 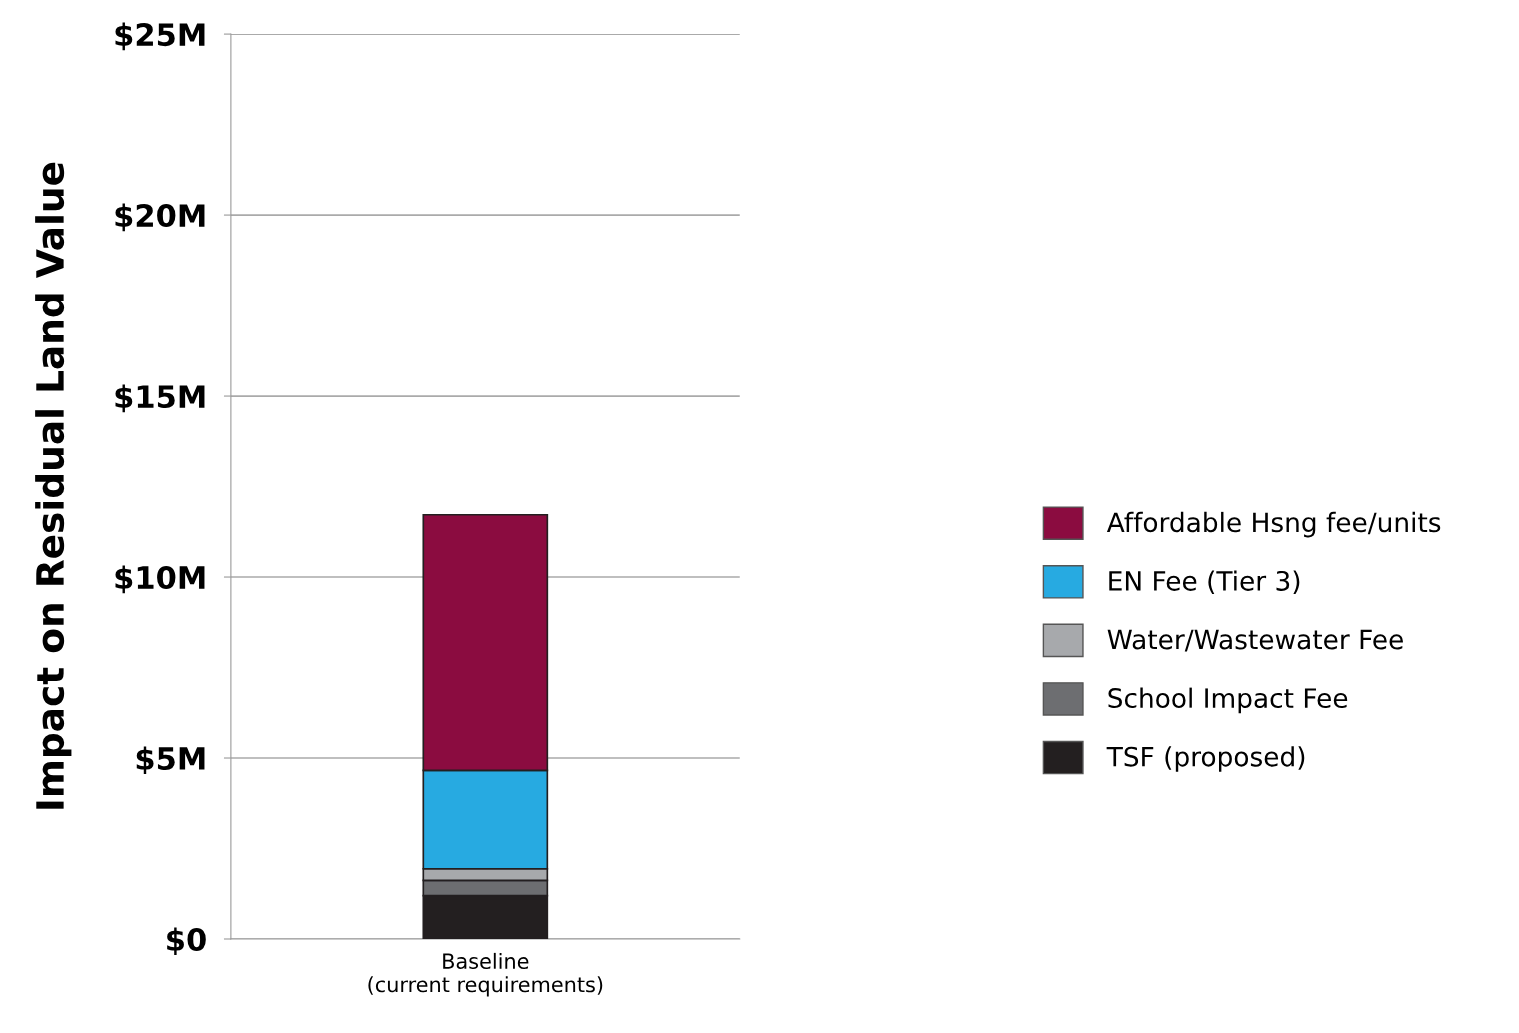 I want to click on y-tick-label: $20M, so click(x=160, y=217).